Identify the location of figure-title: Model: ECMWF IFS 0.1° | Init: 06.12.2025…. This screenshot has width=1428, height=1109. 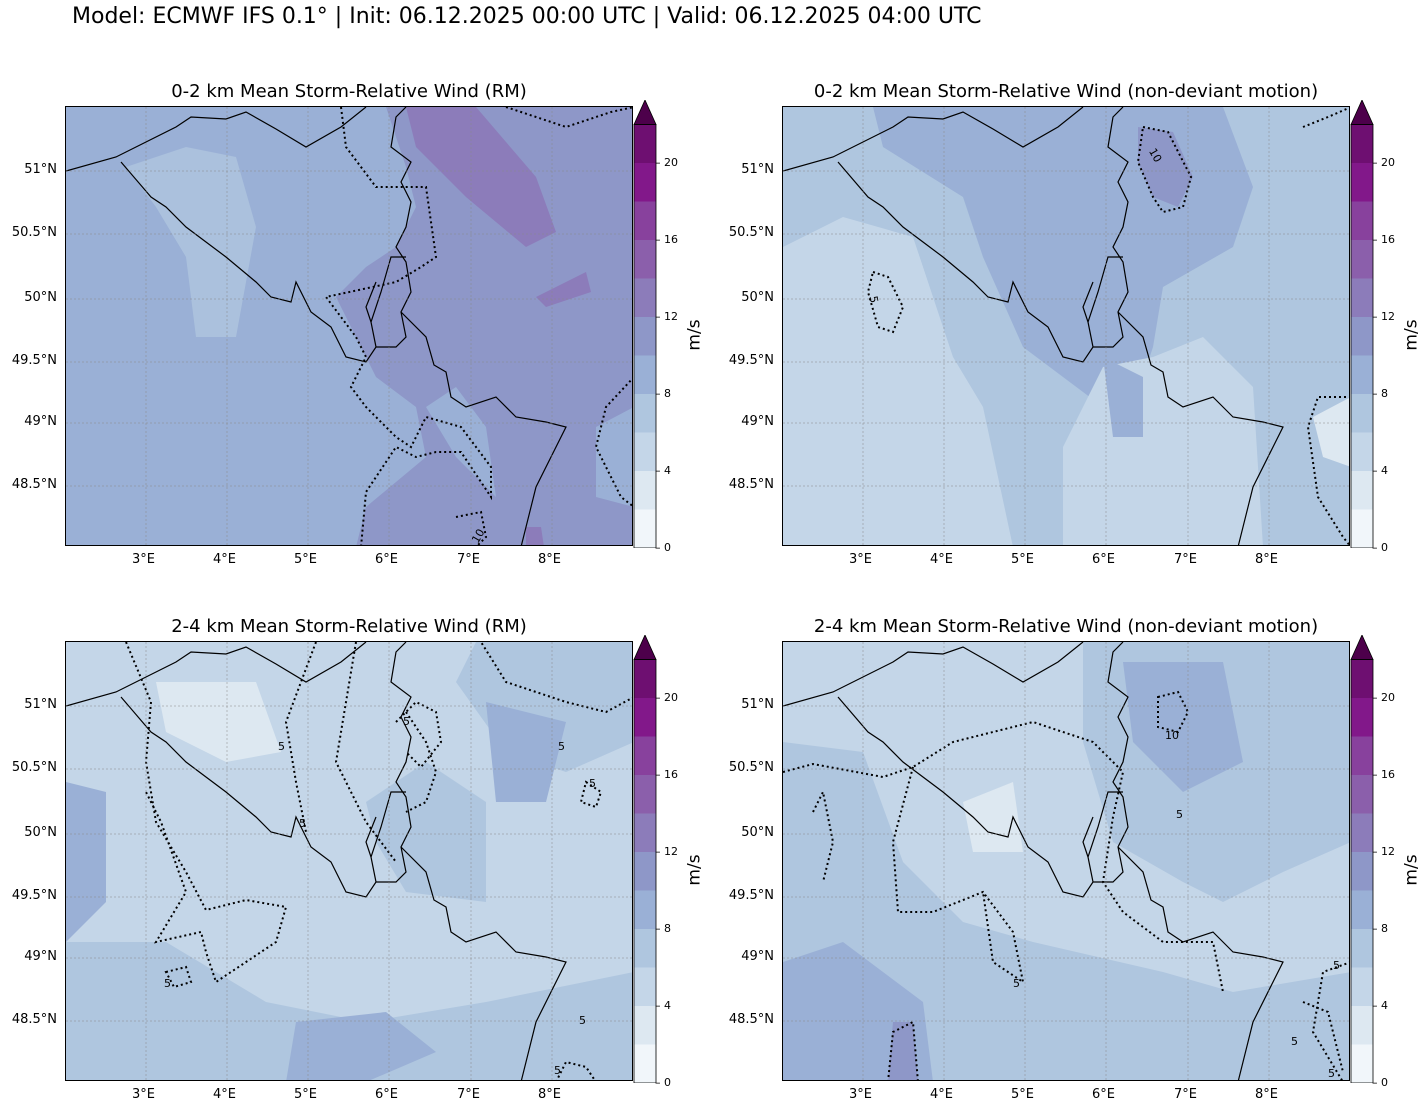
(527, 16).